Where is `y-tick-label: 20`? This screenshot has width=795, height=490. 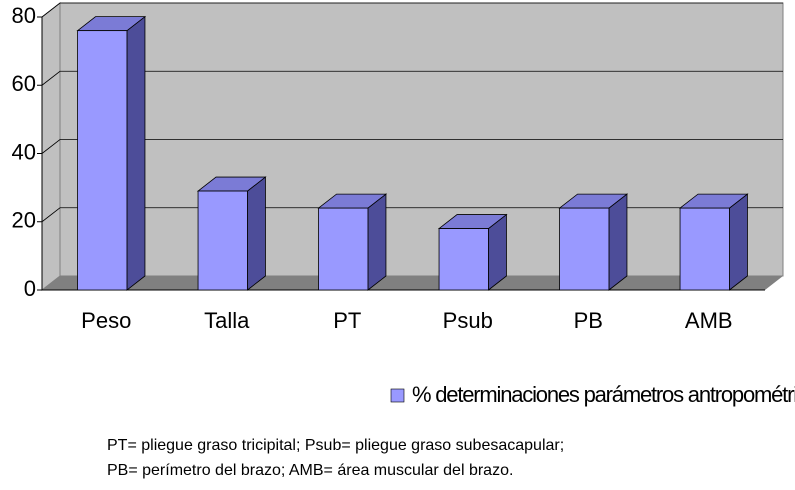 y-tick-label: 20 is located at coordinates (24, 220).